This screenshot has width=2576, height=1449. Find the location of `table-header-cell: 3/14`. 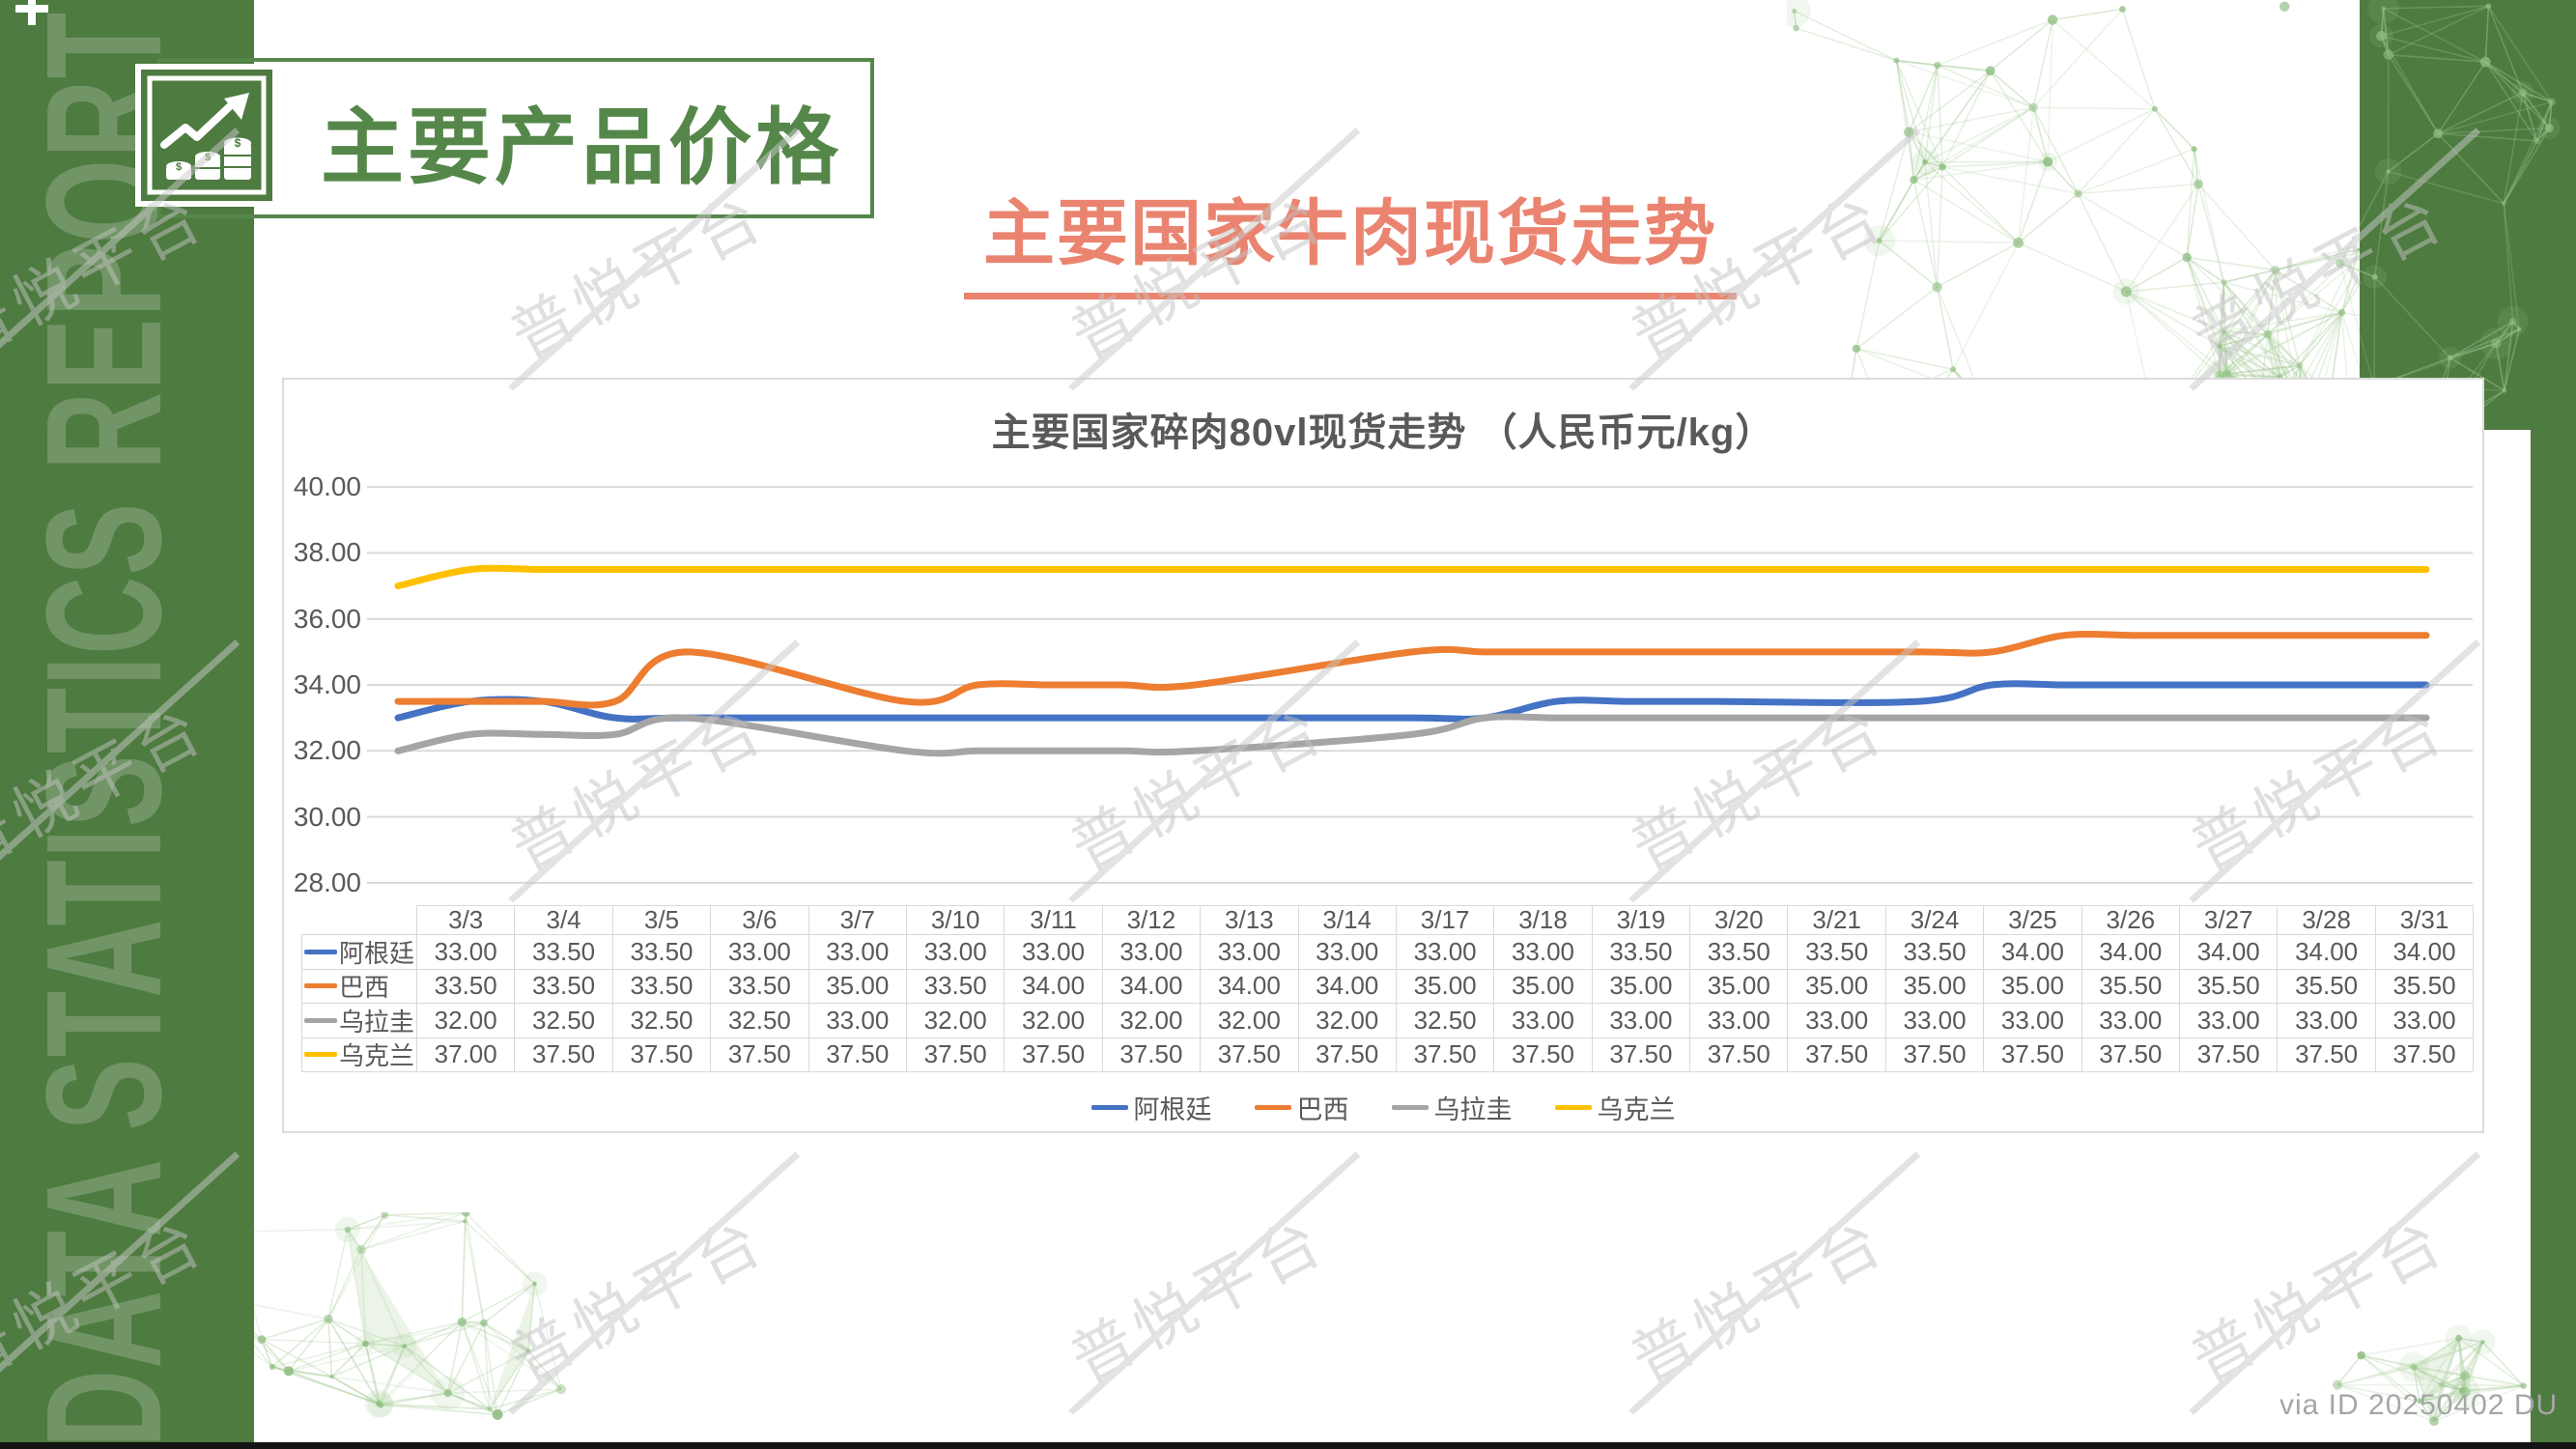

table-header-cell: 3/14 is located at coordinates (1347, 920).